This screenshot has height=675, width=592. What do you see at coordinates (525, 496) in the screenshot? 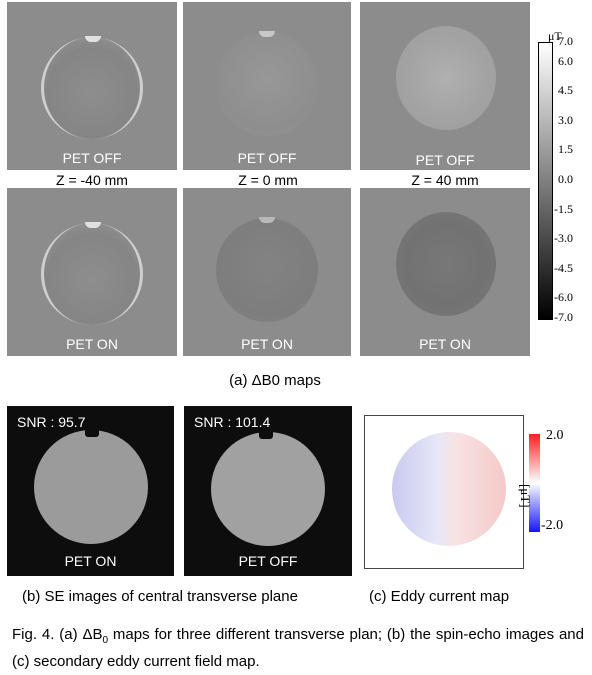
I see `eddy-unit: [μT]` at bounding box center [525, 496].